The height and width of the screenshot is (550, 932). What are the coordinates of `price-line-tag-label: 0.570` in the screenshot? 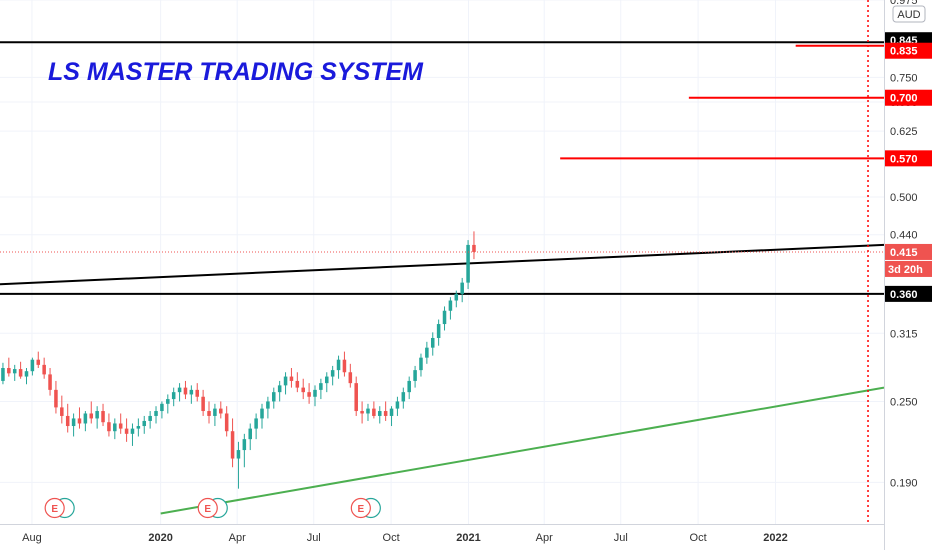 It's located at (904, 159).